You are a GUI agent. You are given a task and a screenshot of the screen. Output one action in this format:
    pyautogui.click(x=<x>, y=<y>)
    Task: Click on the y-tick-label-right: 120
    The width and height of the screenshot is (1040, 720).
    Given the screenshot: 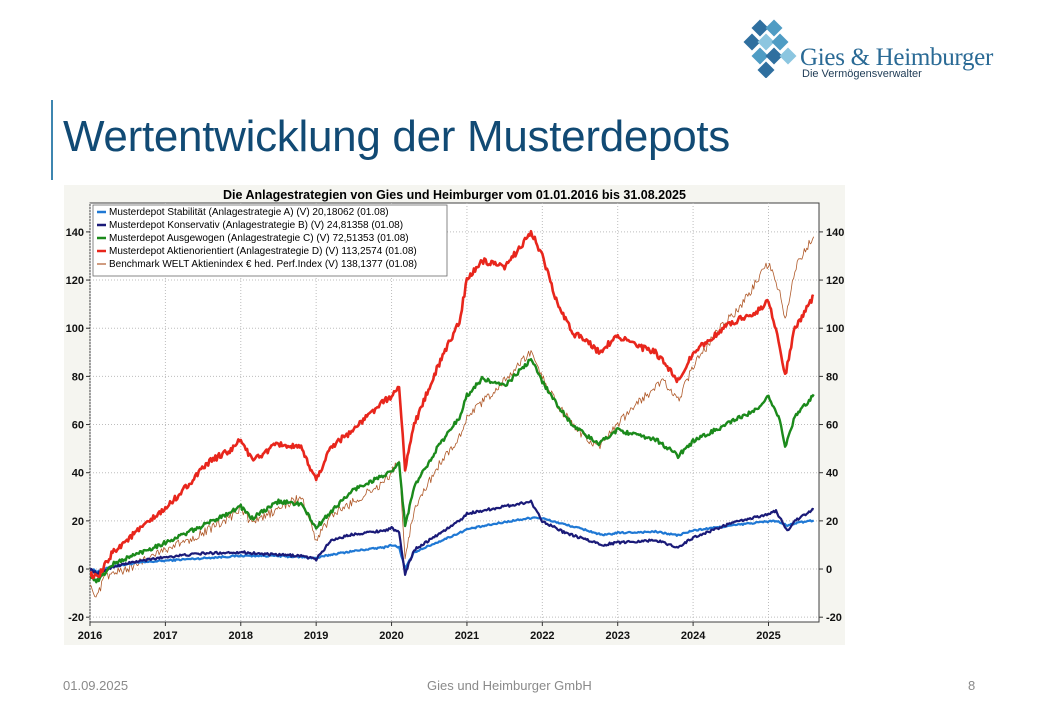 What is the action you would take?
    pyautogui.click(x=835, y=281)
    